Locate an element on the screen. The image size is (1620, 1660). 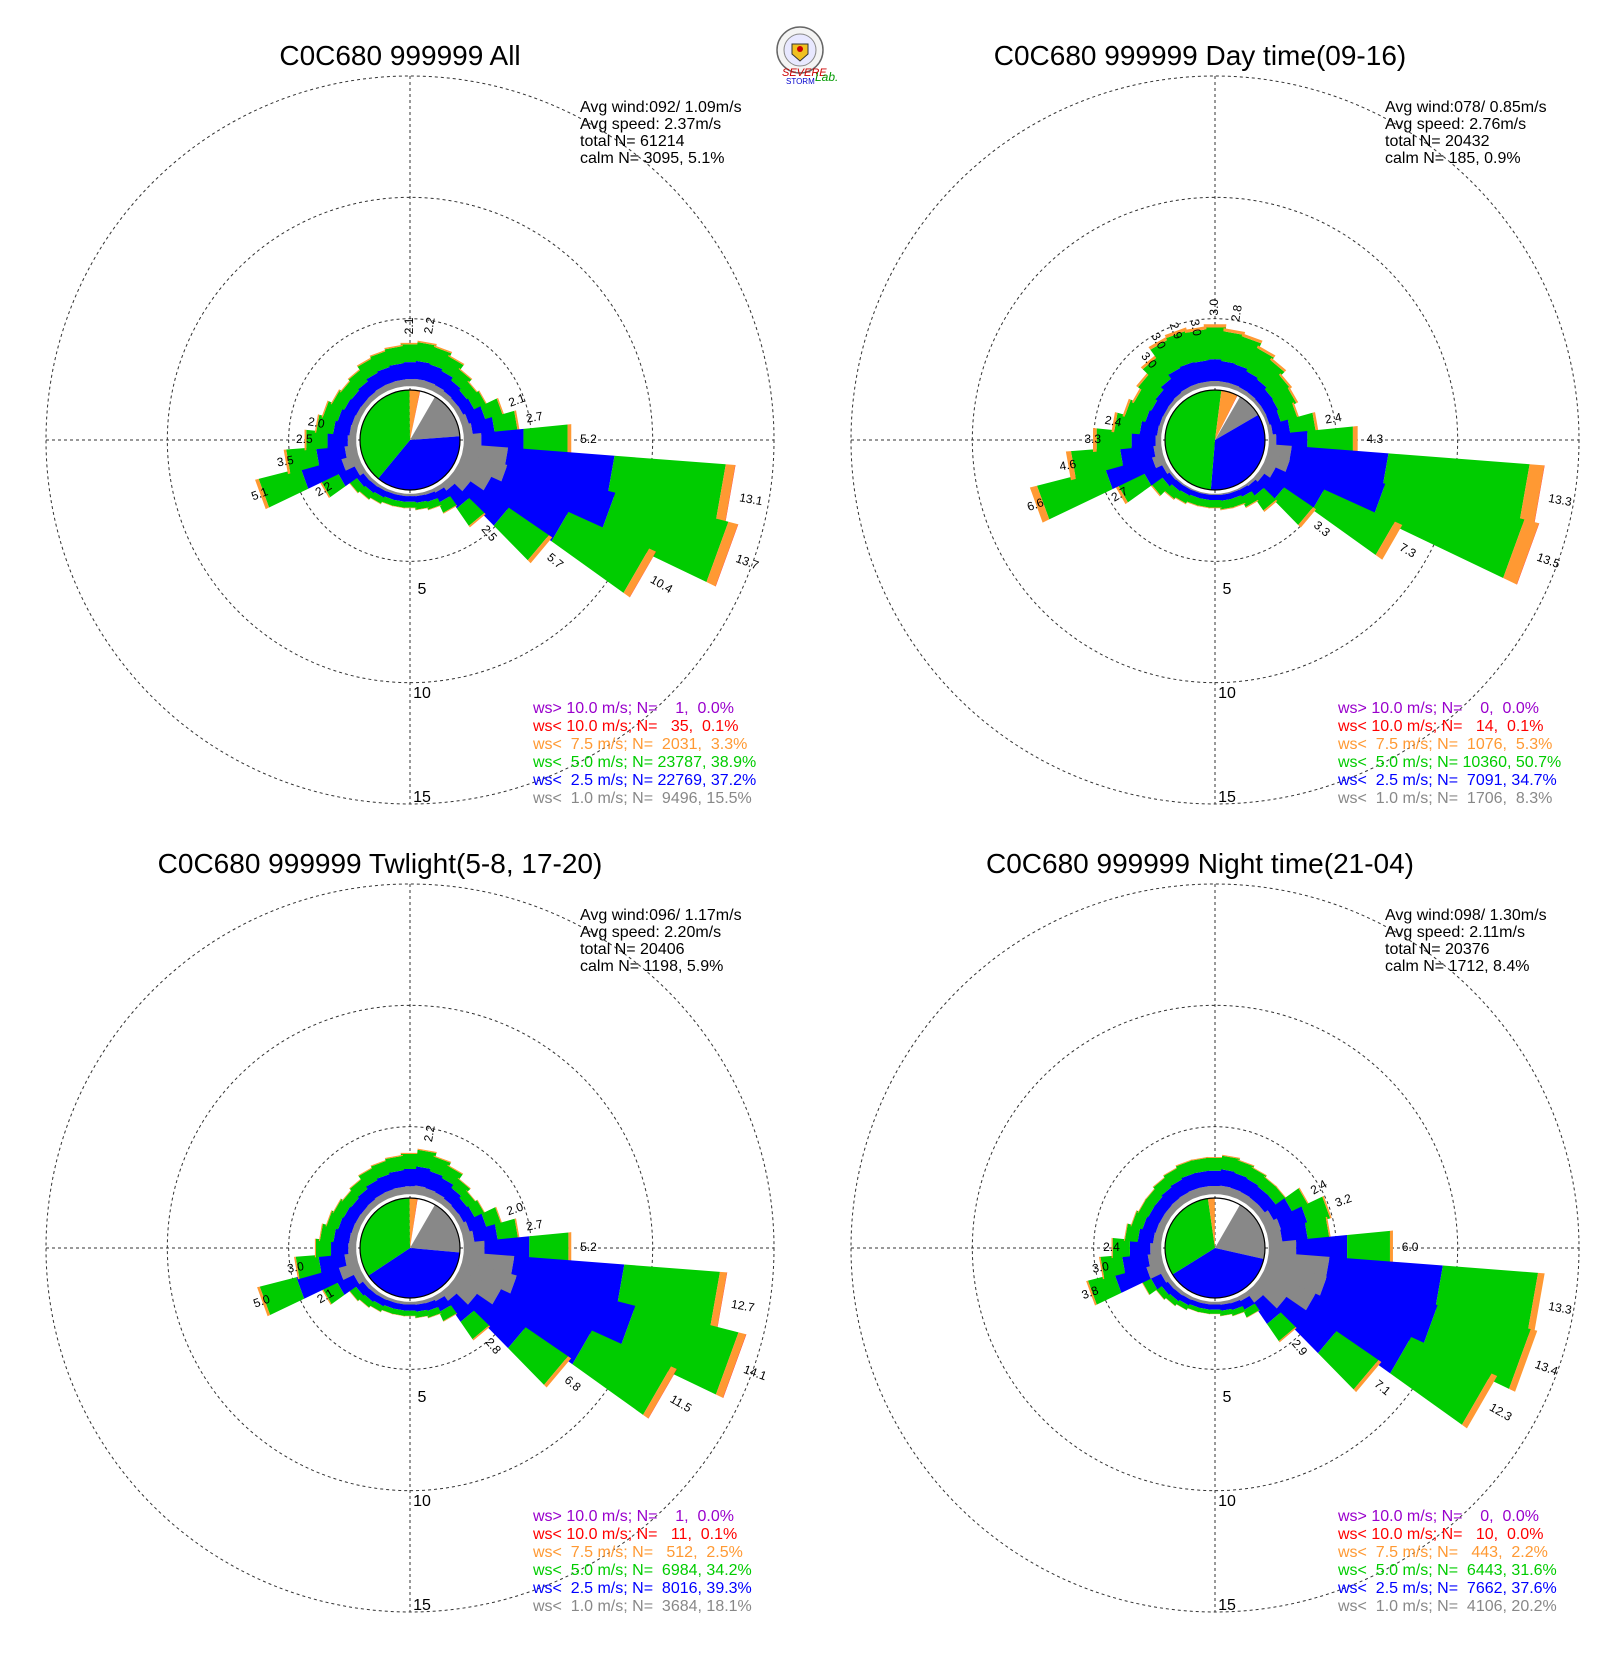
bar-label: 3.3 is located at coordinates (1092, 439).